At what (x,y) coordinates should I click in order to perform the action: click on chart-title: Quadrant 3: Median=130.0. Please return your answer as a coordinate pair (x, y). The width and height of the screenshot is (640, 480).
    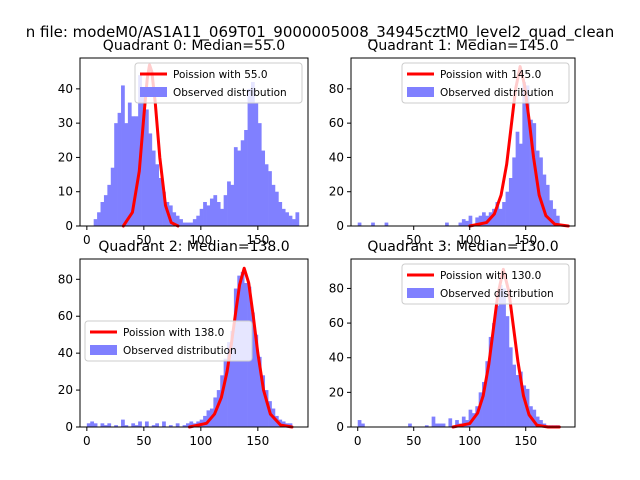
    Looking at the image, I should click on (462, 247).